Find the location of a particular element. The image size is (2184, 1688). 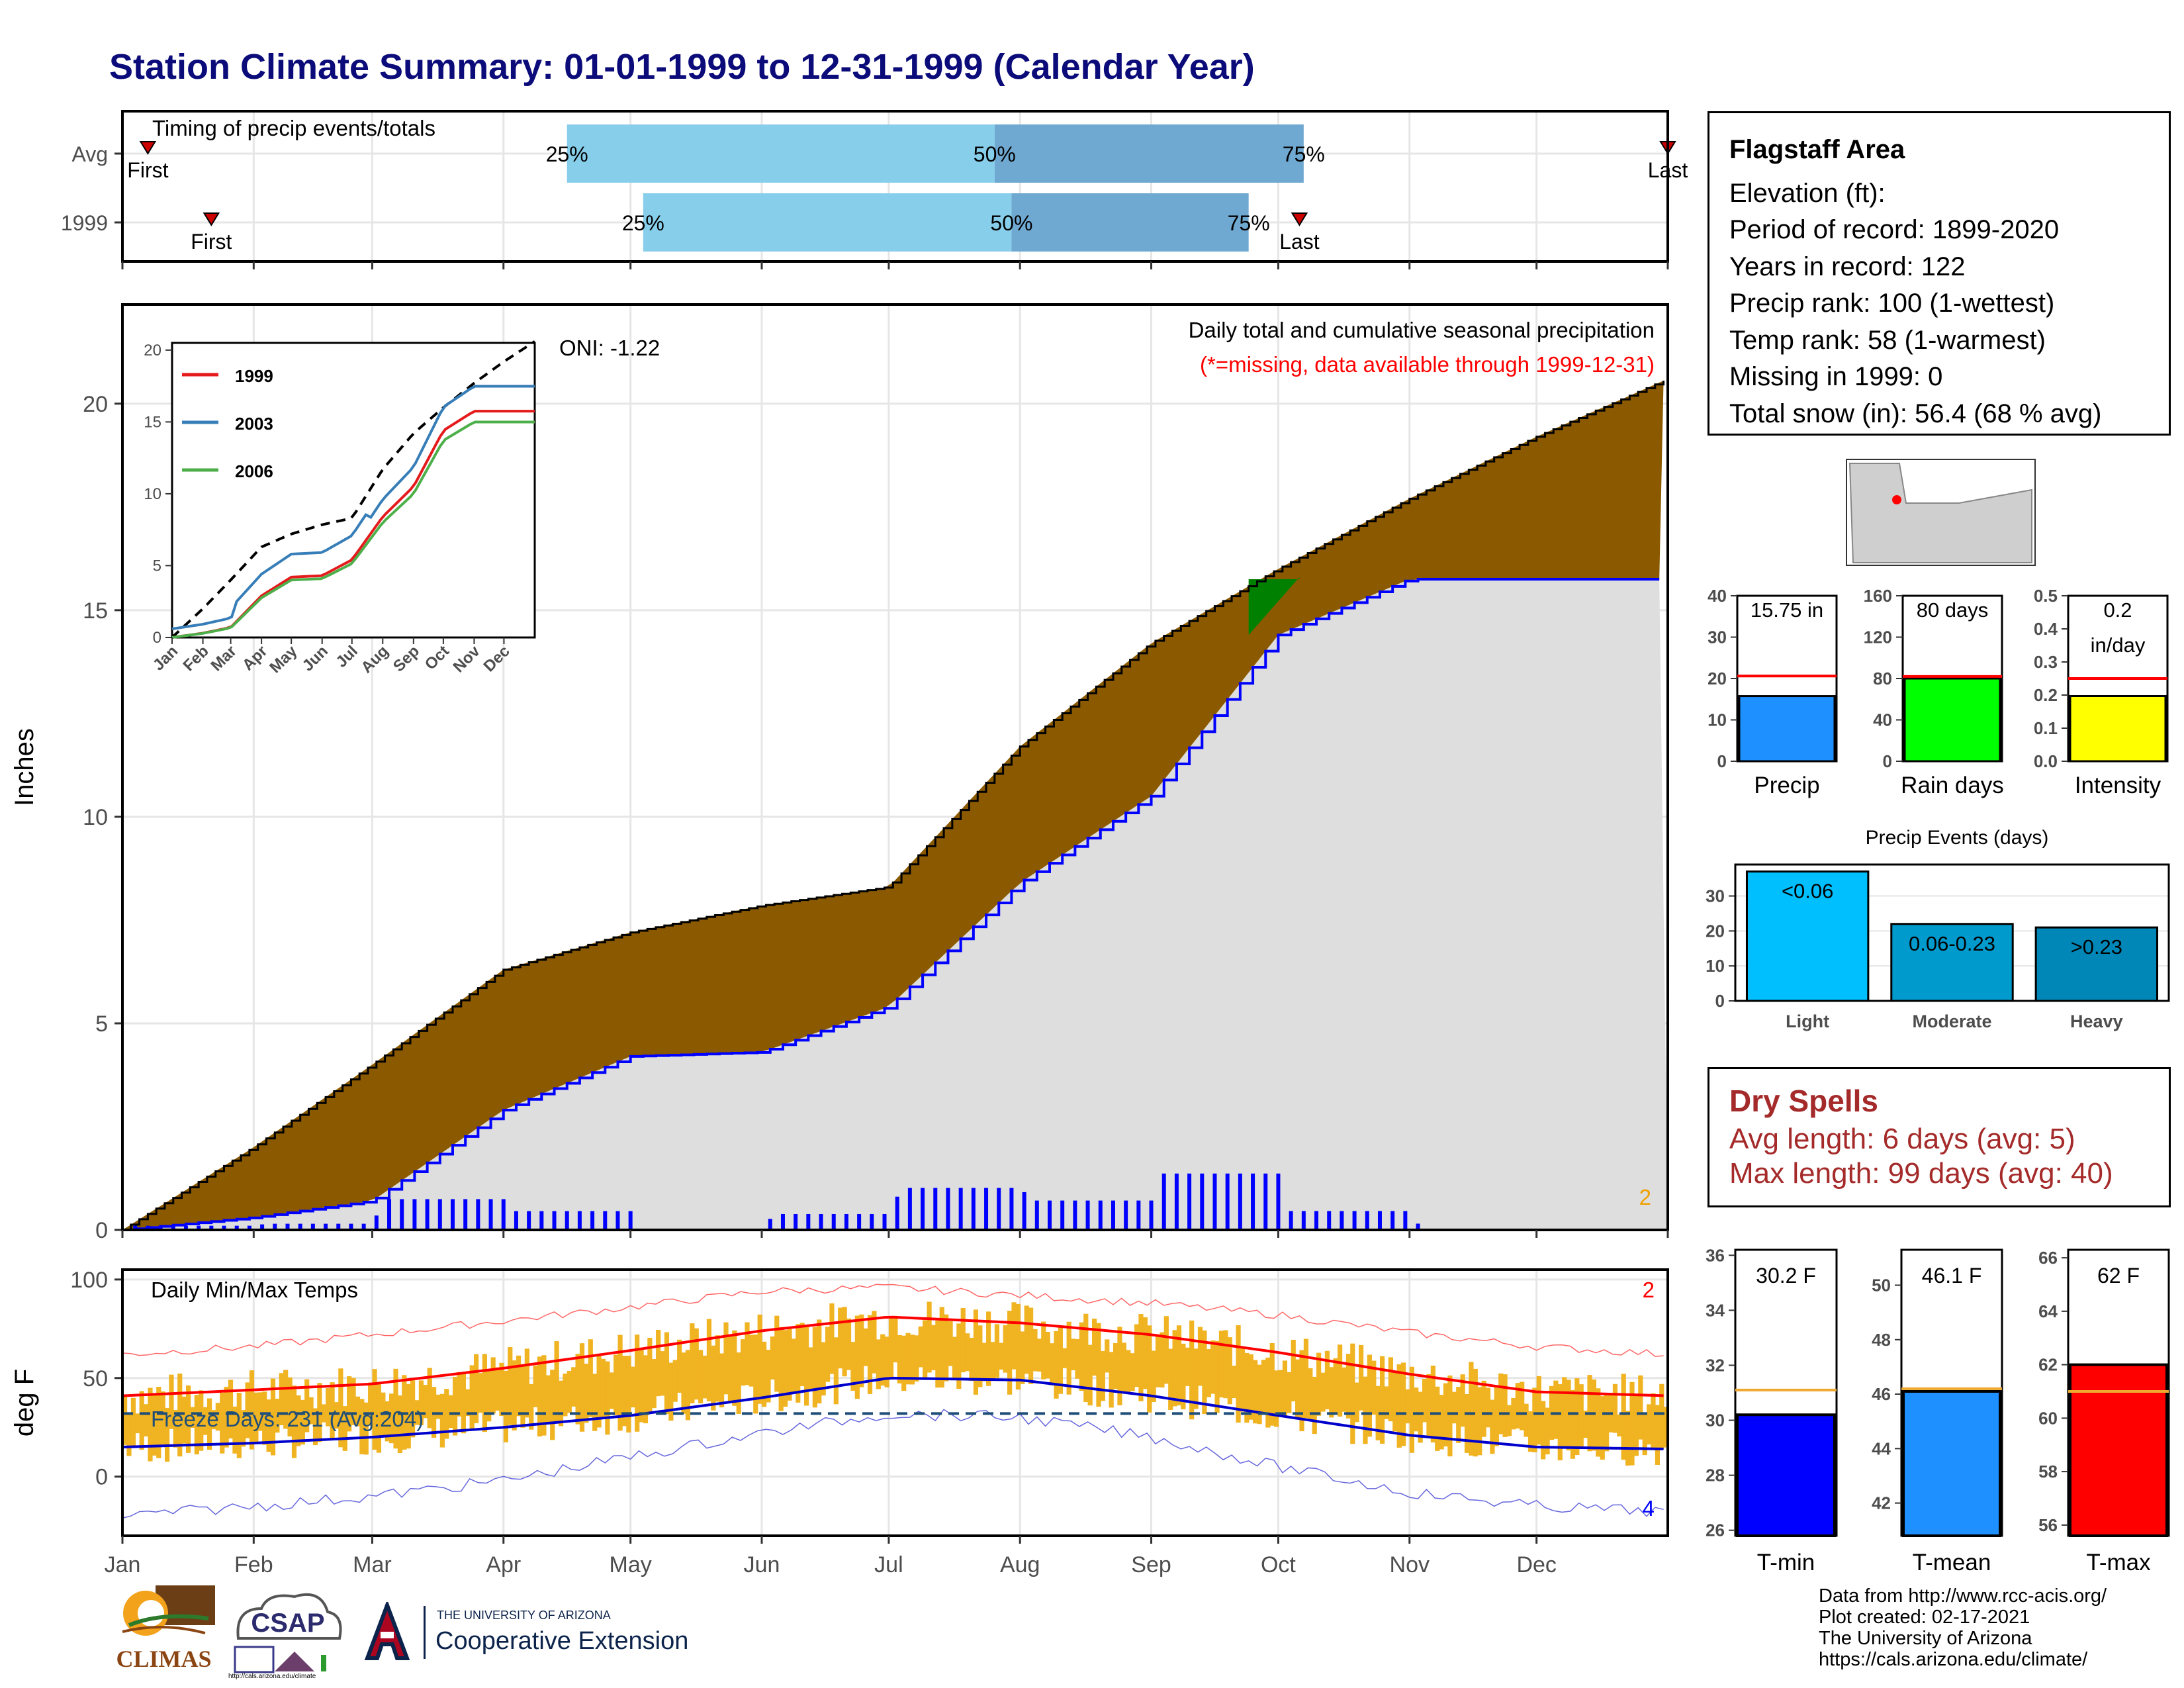

temp-title: Daily Min/Max Temps is located at coordinates (255, 1290).